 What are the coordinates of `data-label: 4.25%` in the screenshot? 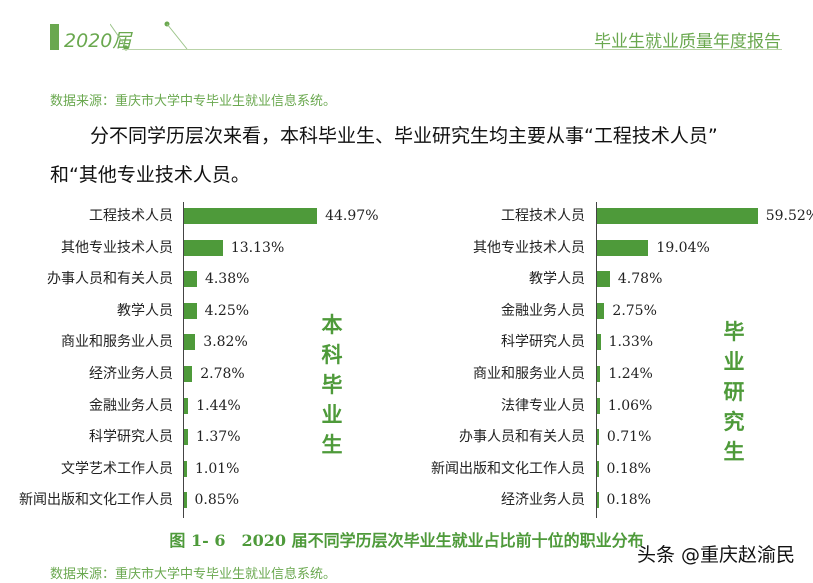 It's located at (227, 310).